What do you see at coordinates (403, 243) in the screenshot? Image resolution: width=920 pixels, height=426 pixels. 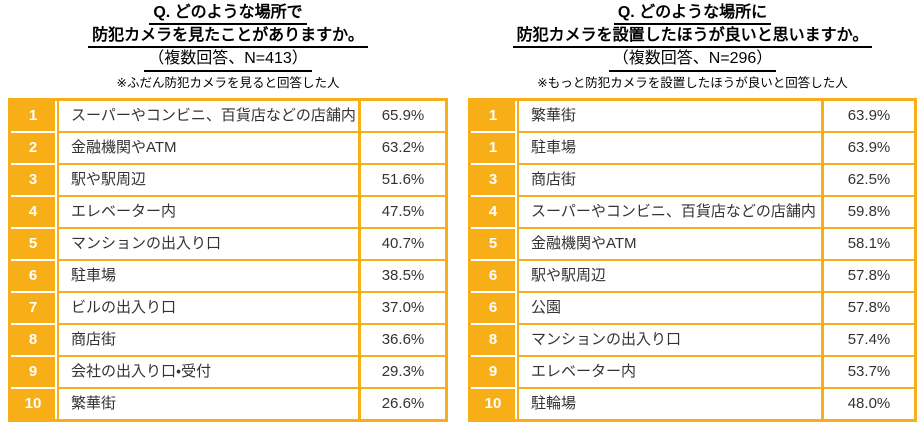 I see `percentage-value: 40.7%` at bounding box center [403, 243].